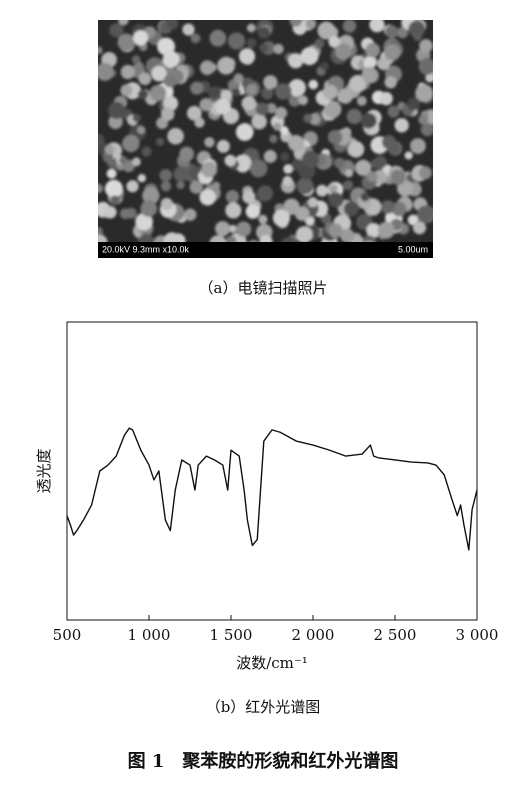  I want to click on x-tick-label: 3 000, so click(477, 635).